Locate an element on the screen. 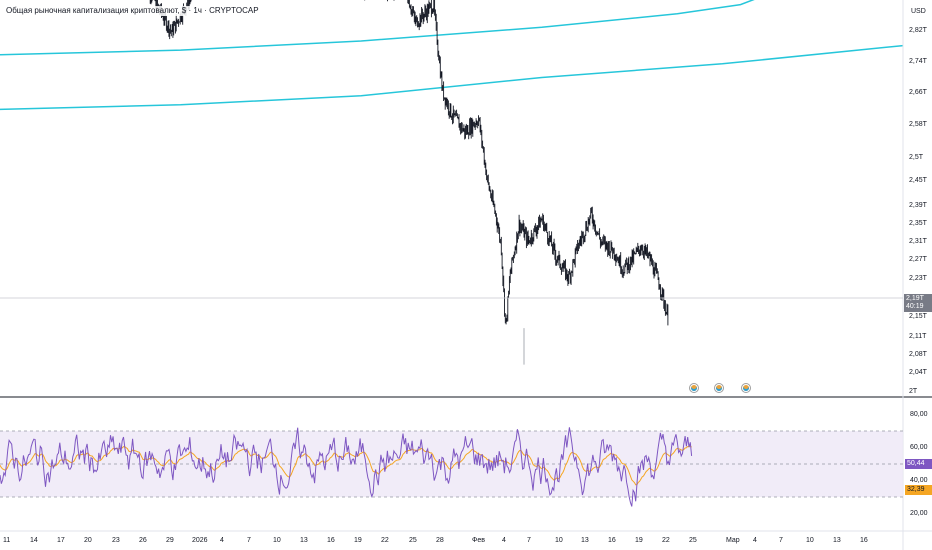 The image size is (932, 550). price-tick: 2T is located at coordinates (913, 391).